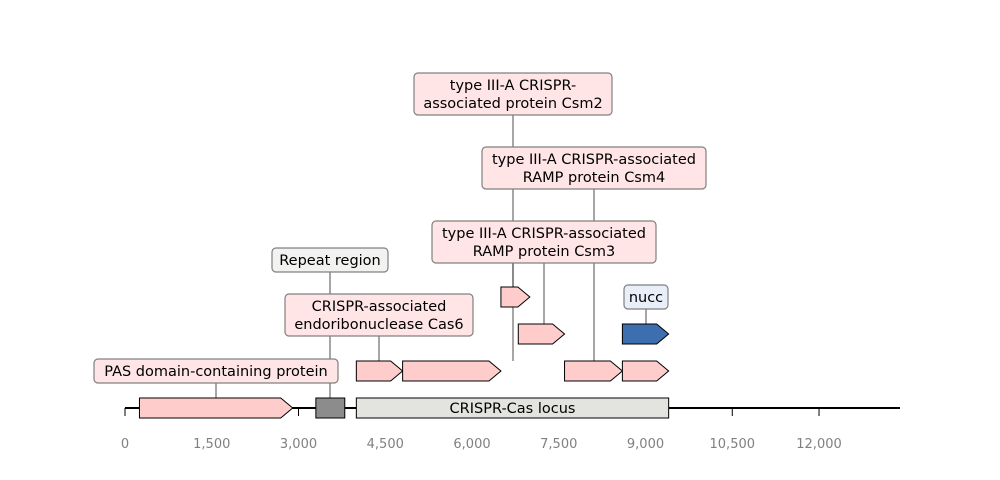 The height and width of the screenshot is (480, 1000). I want to click on feature-arrow-csm4, so click(594, 371).